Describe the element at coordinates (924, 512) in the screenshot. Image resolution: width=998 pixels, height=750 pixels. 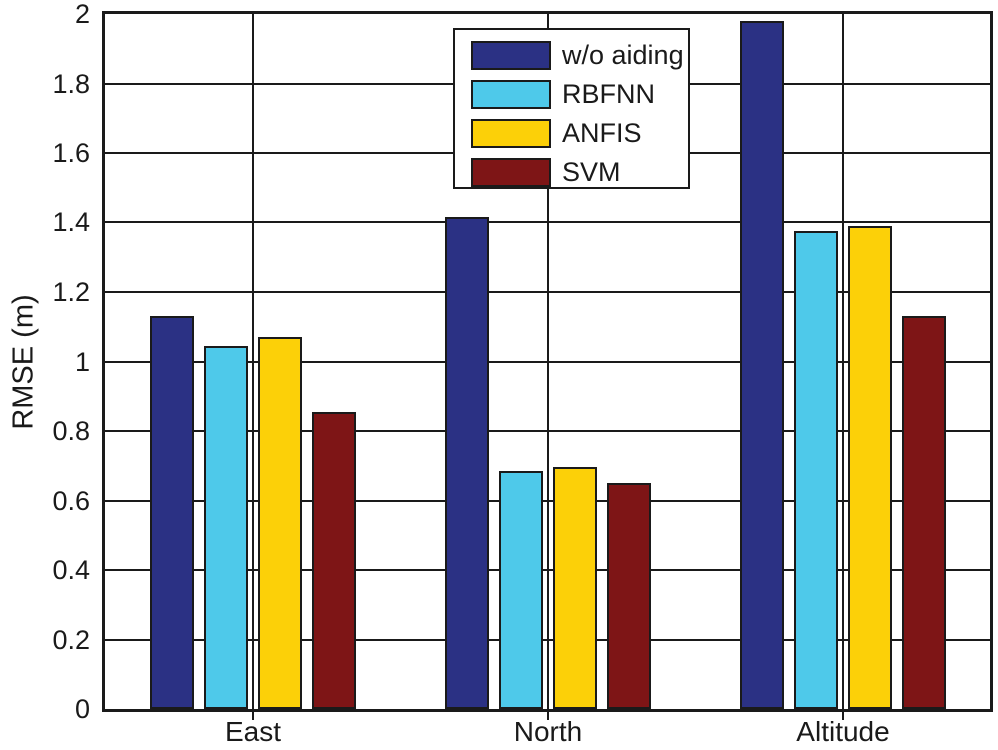
I see `bar-svm-altitude` at that location.